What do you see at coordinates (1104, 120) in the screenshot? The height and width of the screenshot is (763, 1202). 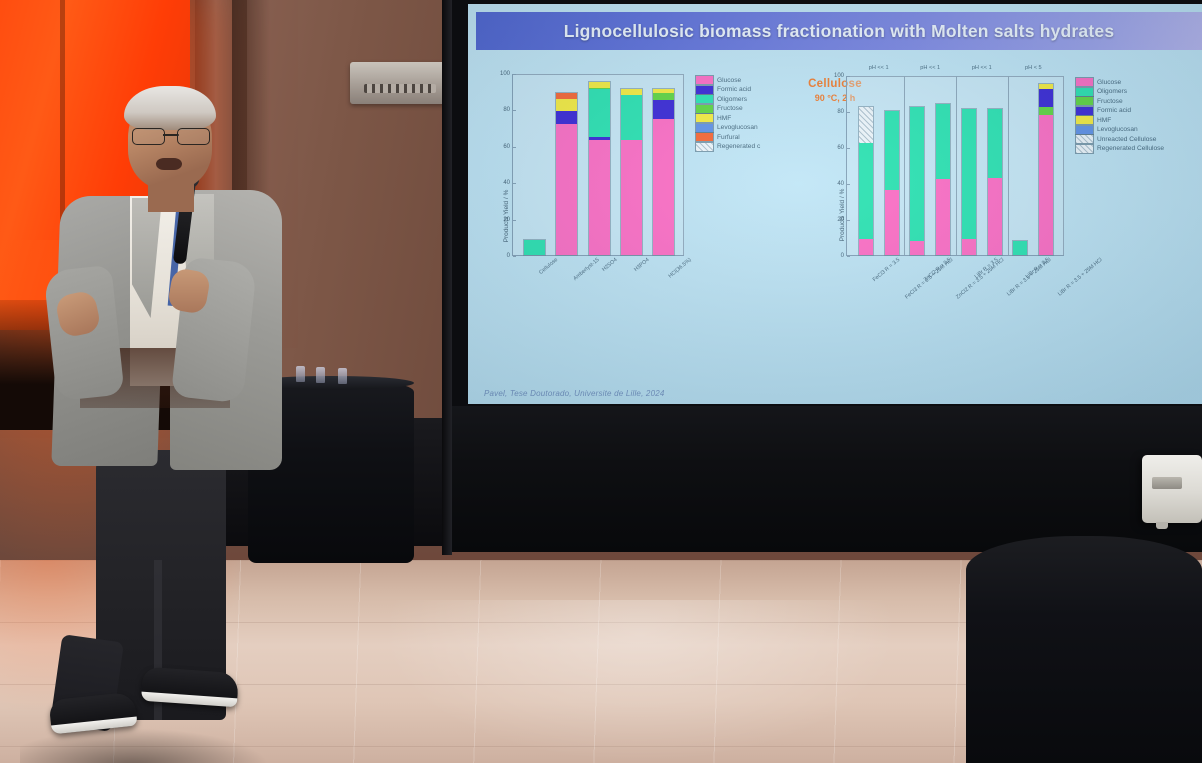 I see `legend-label: HMF` at bounding box center [1104, 120].